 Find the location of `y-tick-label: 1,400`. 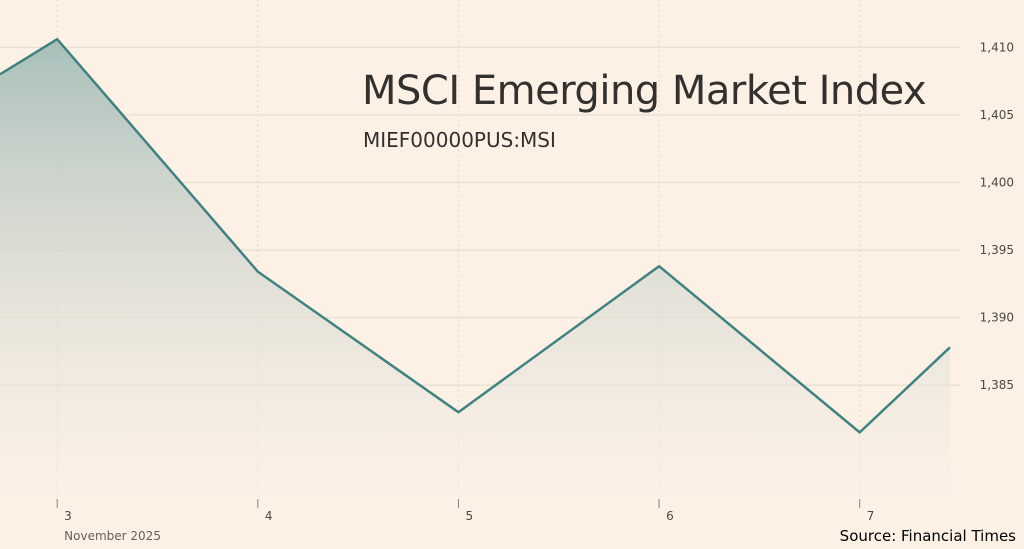

y-tick-label: 1,400 is located at coordinates (997, 182).